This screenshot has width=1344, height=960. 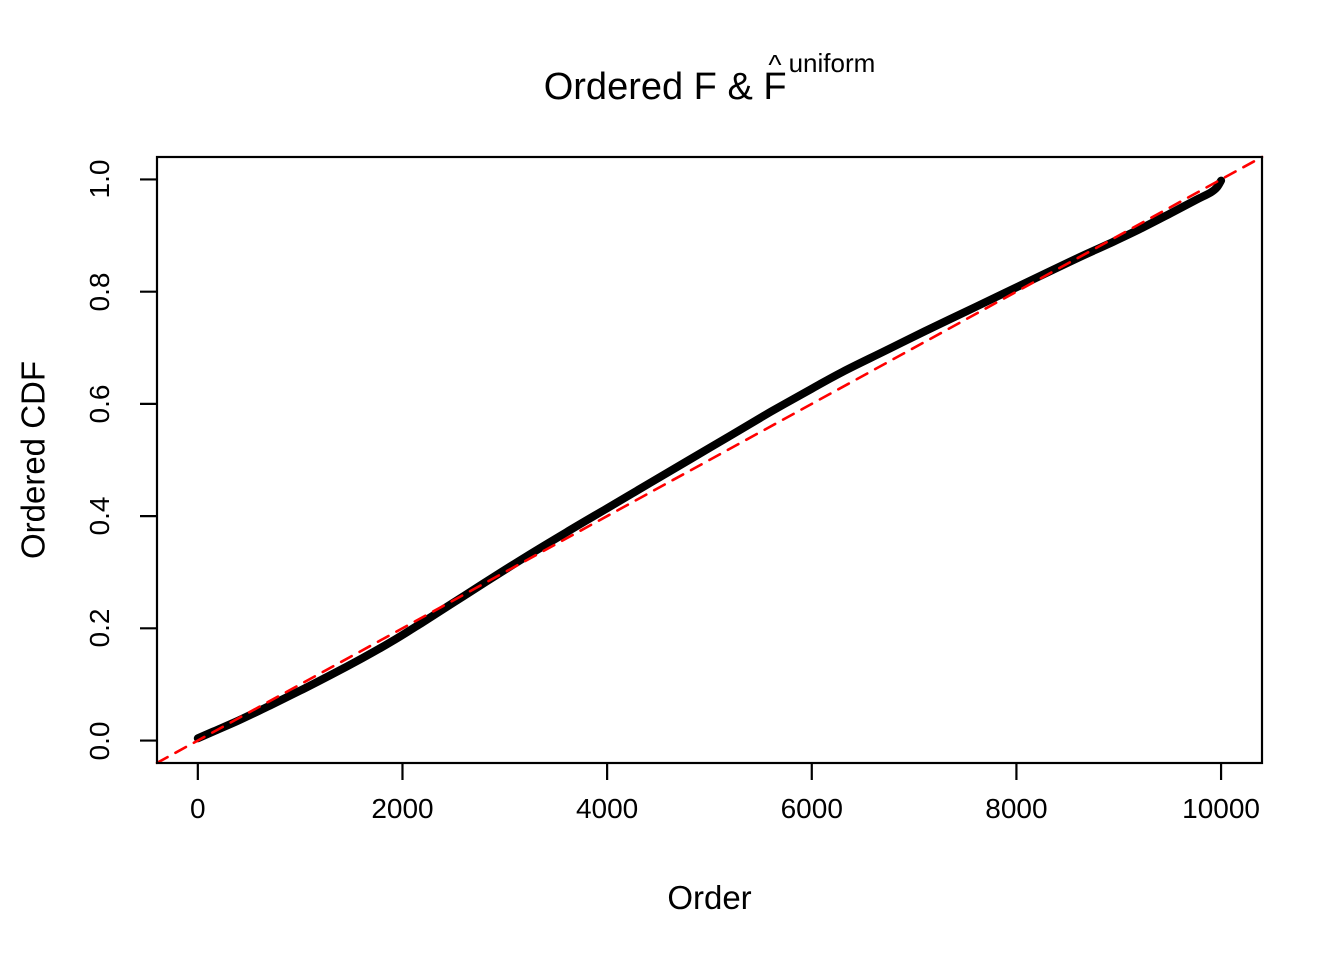 What do you see at coordinates (607, 808) in the screenshot?
I see `x-tick-label: 4000` at bounding box center [607, 808].